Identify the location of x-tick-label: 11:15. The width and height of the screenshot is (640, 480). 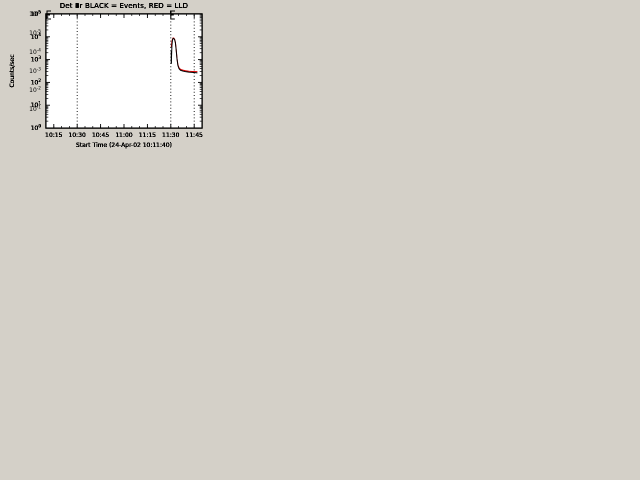
(147, 135).